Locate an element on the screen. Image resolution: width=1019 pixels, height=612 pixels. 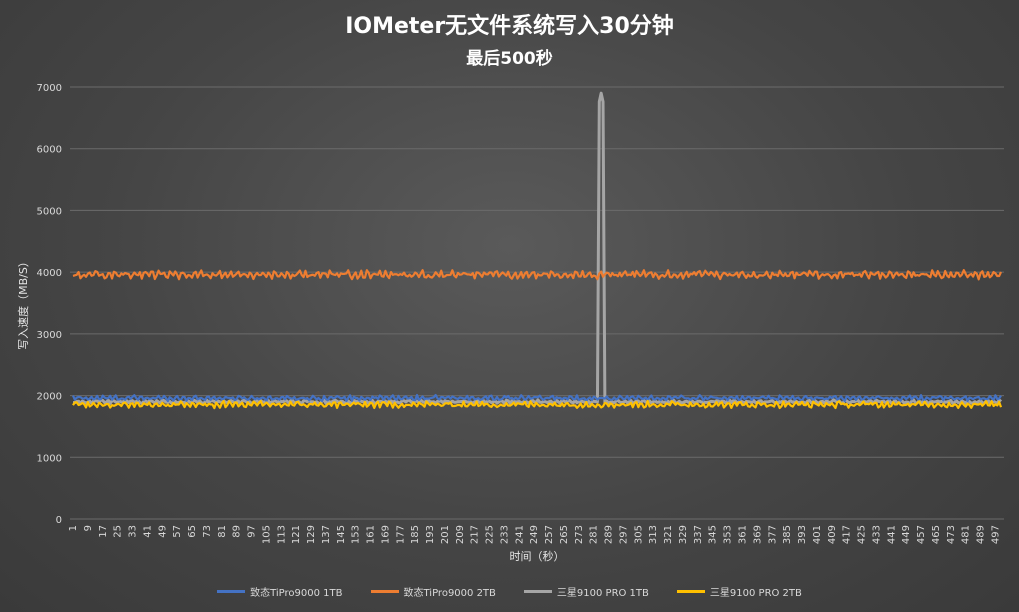
x-tick-label: 313 is located at coordinates (653, 534).